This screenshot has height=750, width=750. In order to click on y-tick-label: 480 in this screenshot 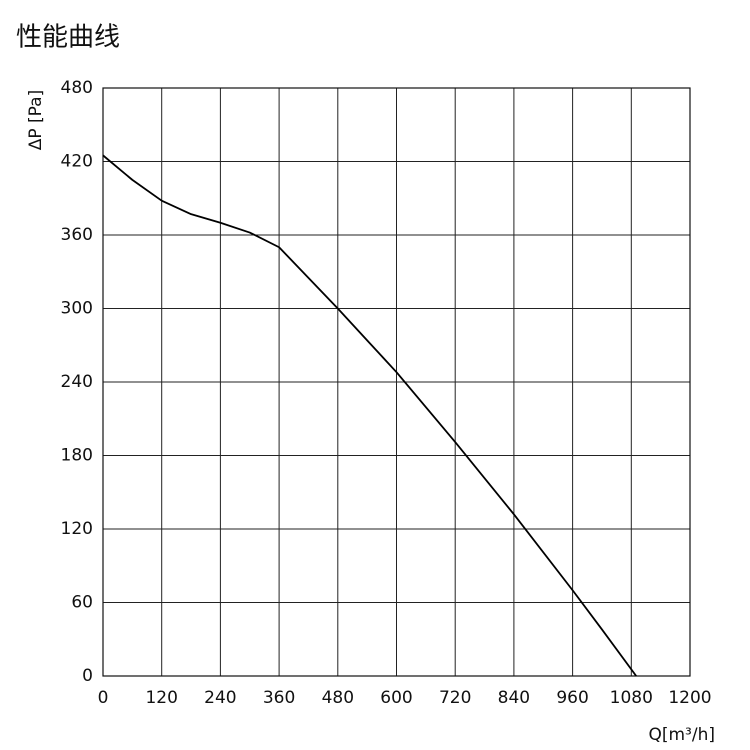, I will do `click(77, 88)`.